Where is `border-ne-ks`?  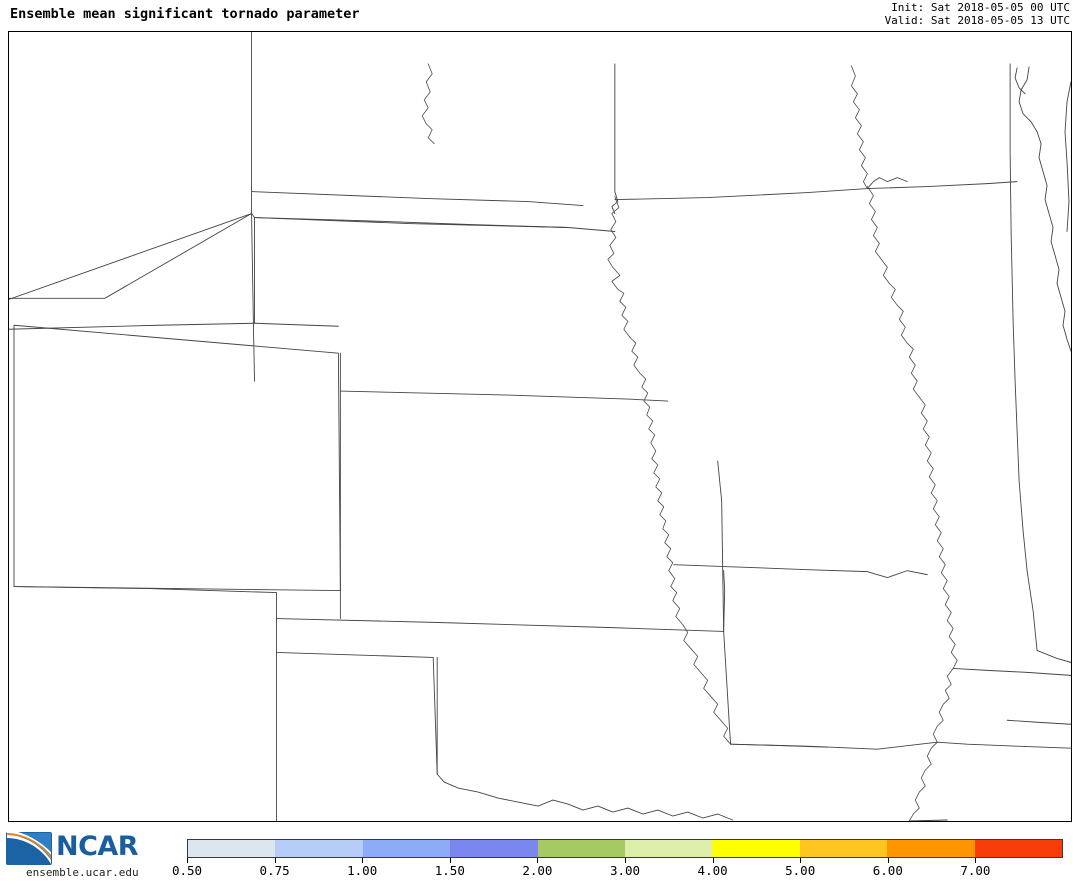
border-ne-ks is located at coordinates (503, 396).